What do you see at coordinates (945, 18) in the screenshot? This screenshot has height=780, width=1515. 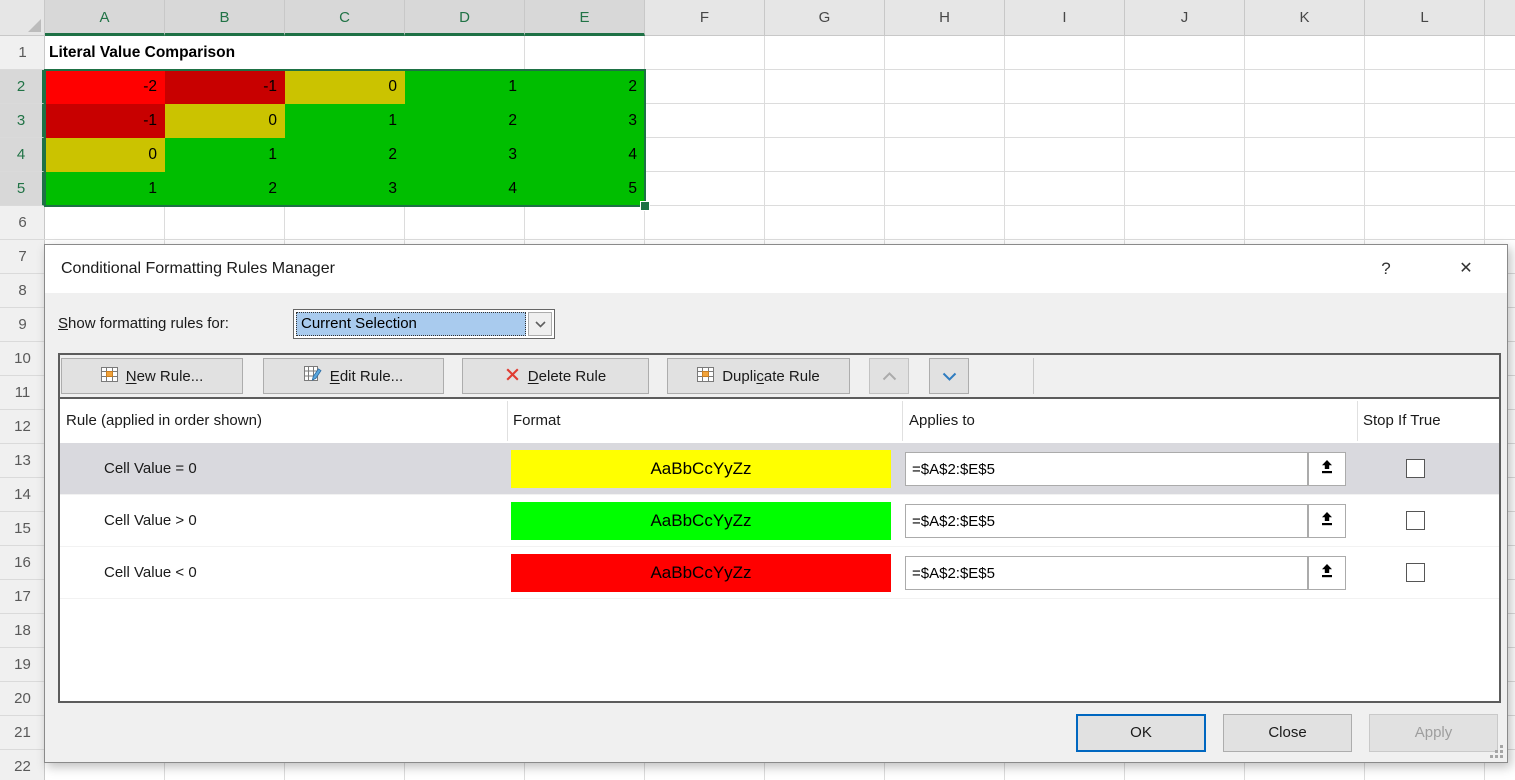 I see `column-header-H: H` at bounding box center [945, 18].